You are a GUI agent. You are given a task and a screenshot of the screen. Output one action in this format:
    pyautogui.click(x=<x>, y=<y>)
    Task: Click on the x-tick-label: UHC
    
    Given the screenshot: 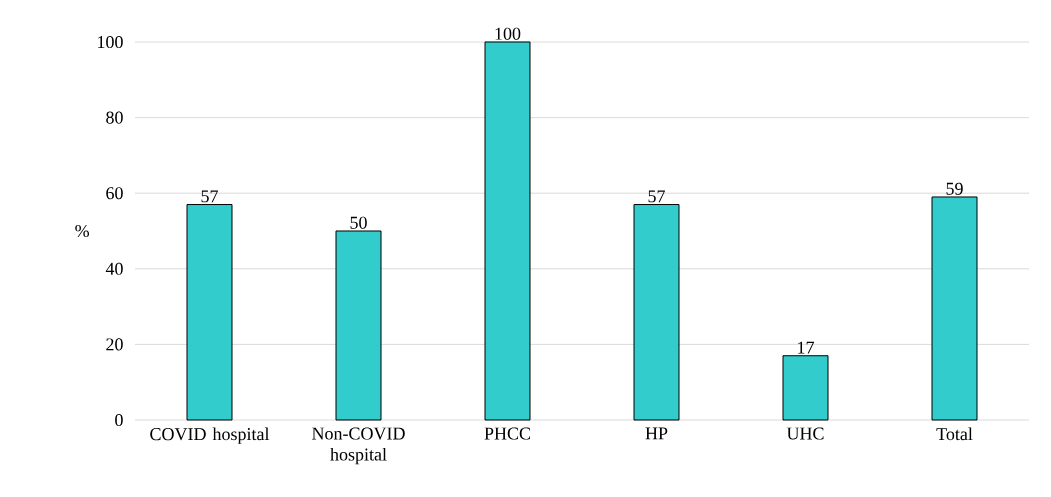 What is the action you would take?
    pyautogui.click(x=805, y=433)
    